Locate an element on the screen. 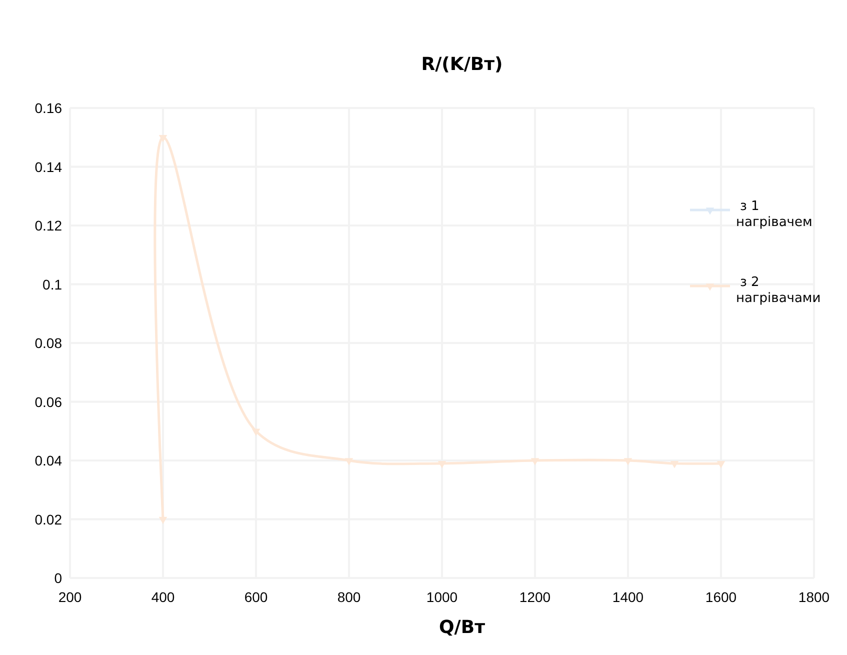 Image resolution: width=847 pixels, height=655 pixels. x-tick-label: 1800 is located at coordinates (814, 597).